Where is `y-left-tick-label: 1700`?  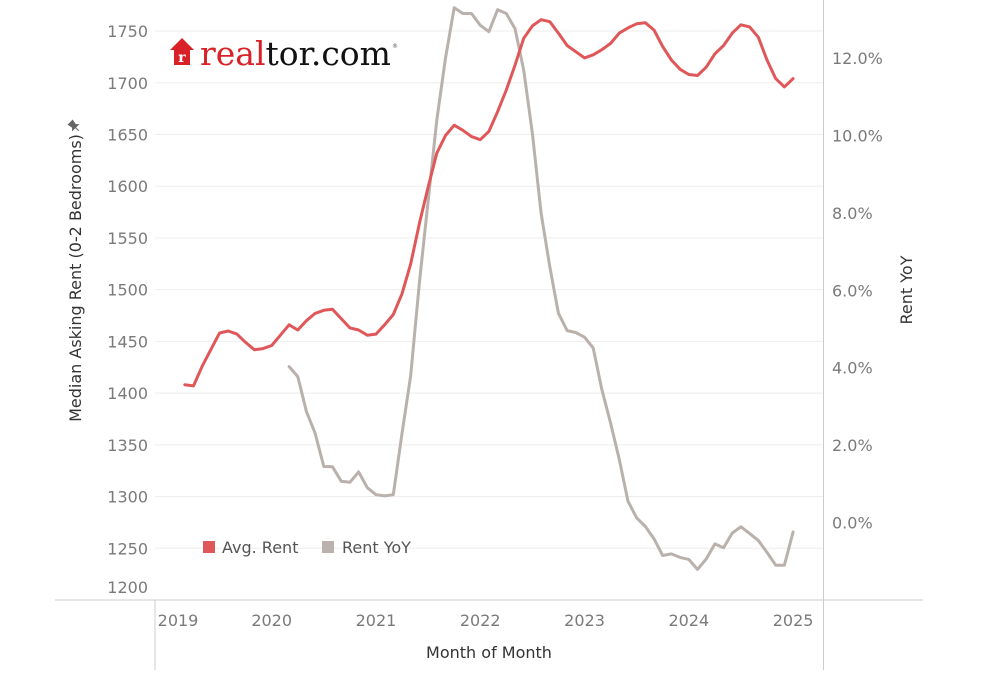
y-left-tick-label: 1700 is located at coordinates (127, 83).